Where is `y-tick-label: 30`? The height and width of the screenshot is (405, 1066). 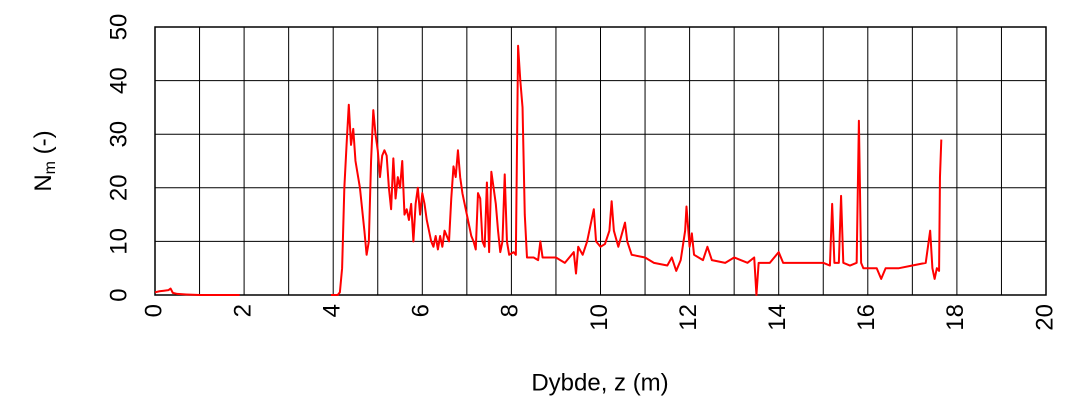 y-tick-label: 30 is located at coordinates (118, 134).